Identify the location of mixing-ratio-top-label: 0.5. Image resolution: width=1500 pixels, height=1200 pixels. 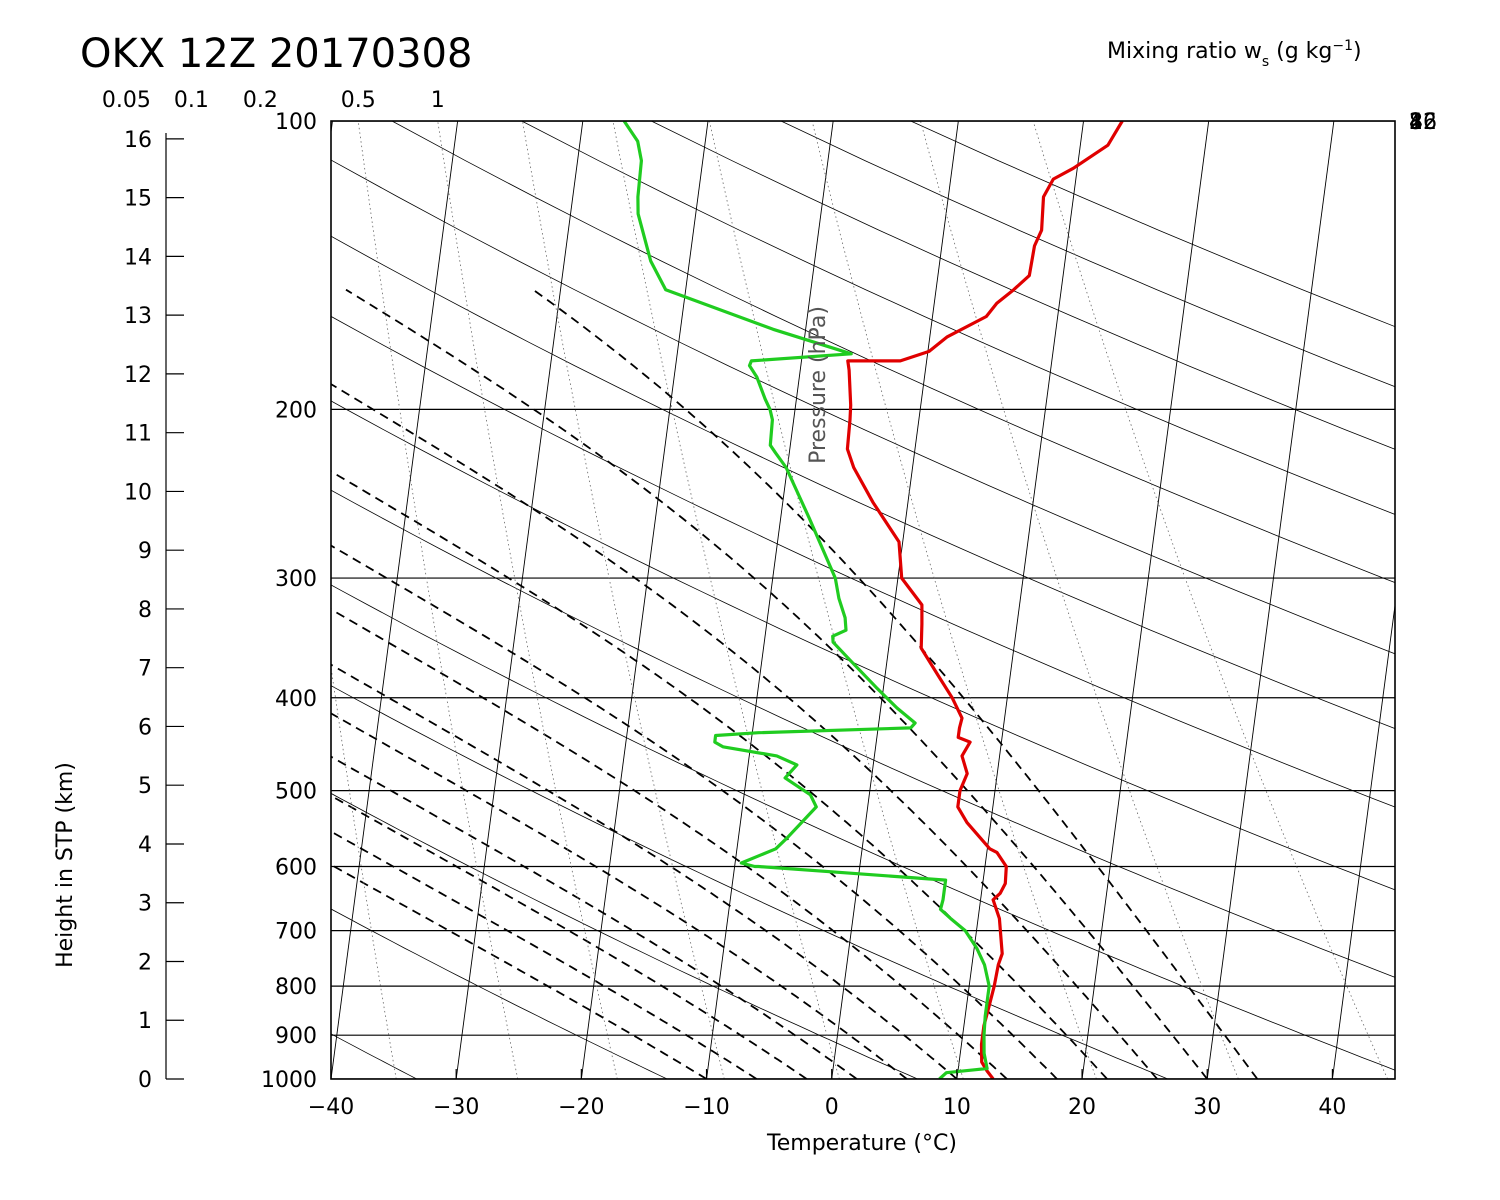
(358, 100).